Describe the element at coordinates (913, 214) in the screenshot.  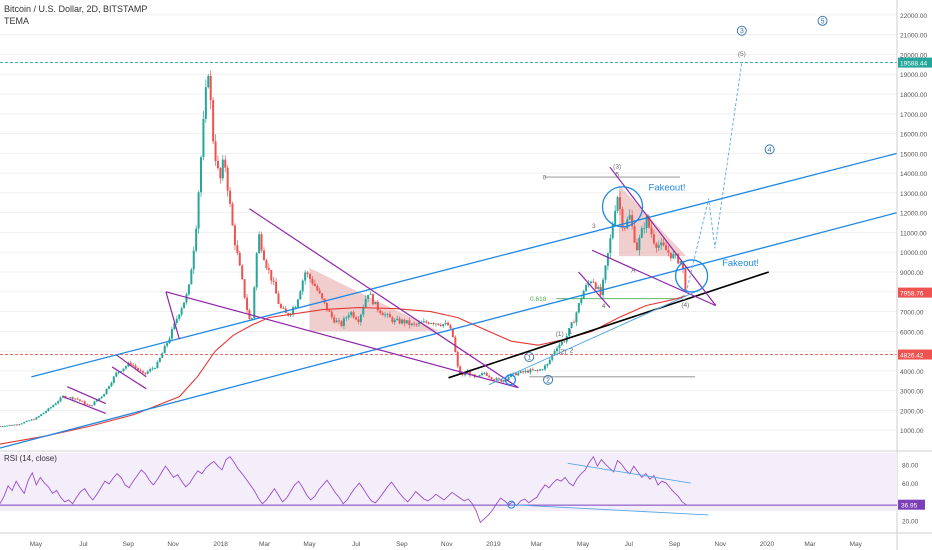
I see `y-tick-label: 12000.00` at that location.